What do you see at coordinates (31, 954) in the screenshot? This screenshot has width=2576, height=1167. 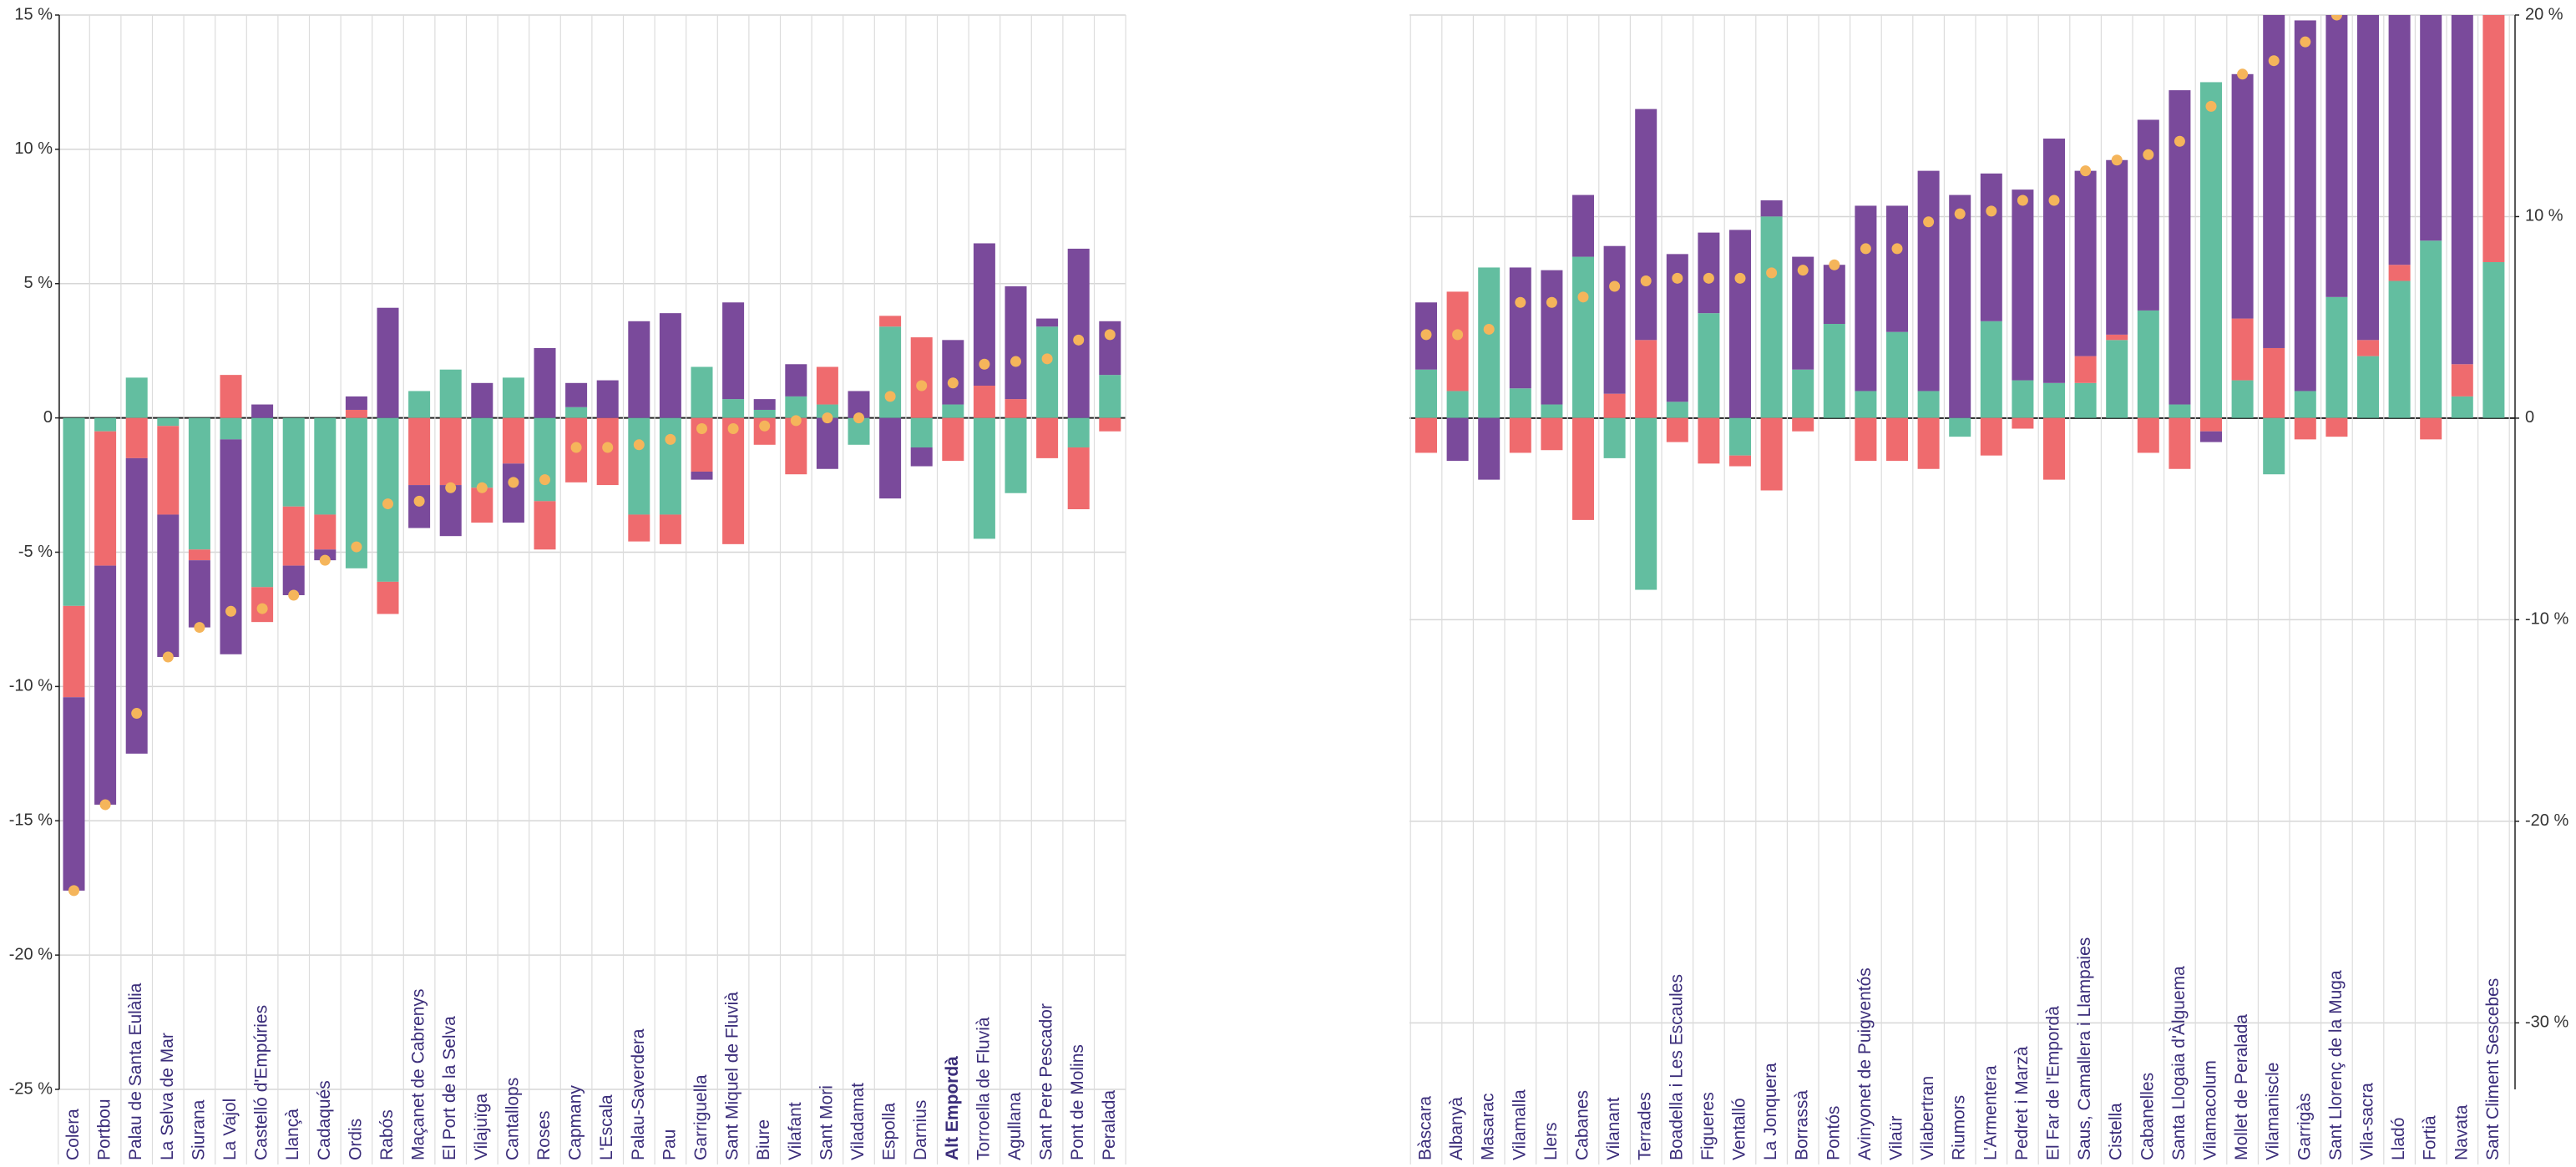 I see `y-tick-label: -20 %` at bounding box center [31, 954].